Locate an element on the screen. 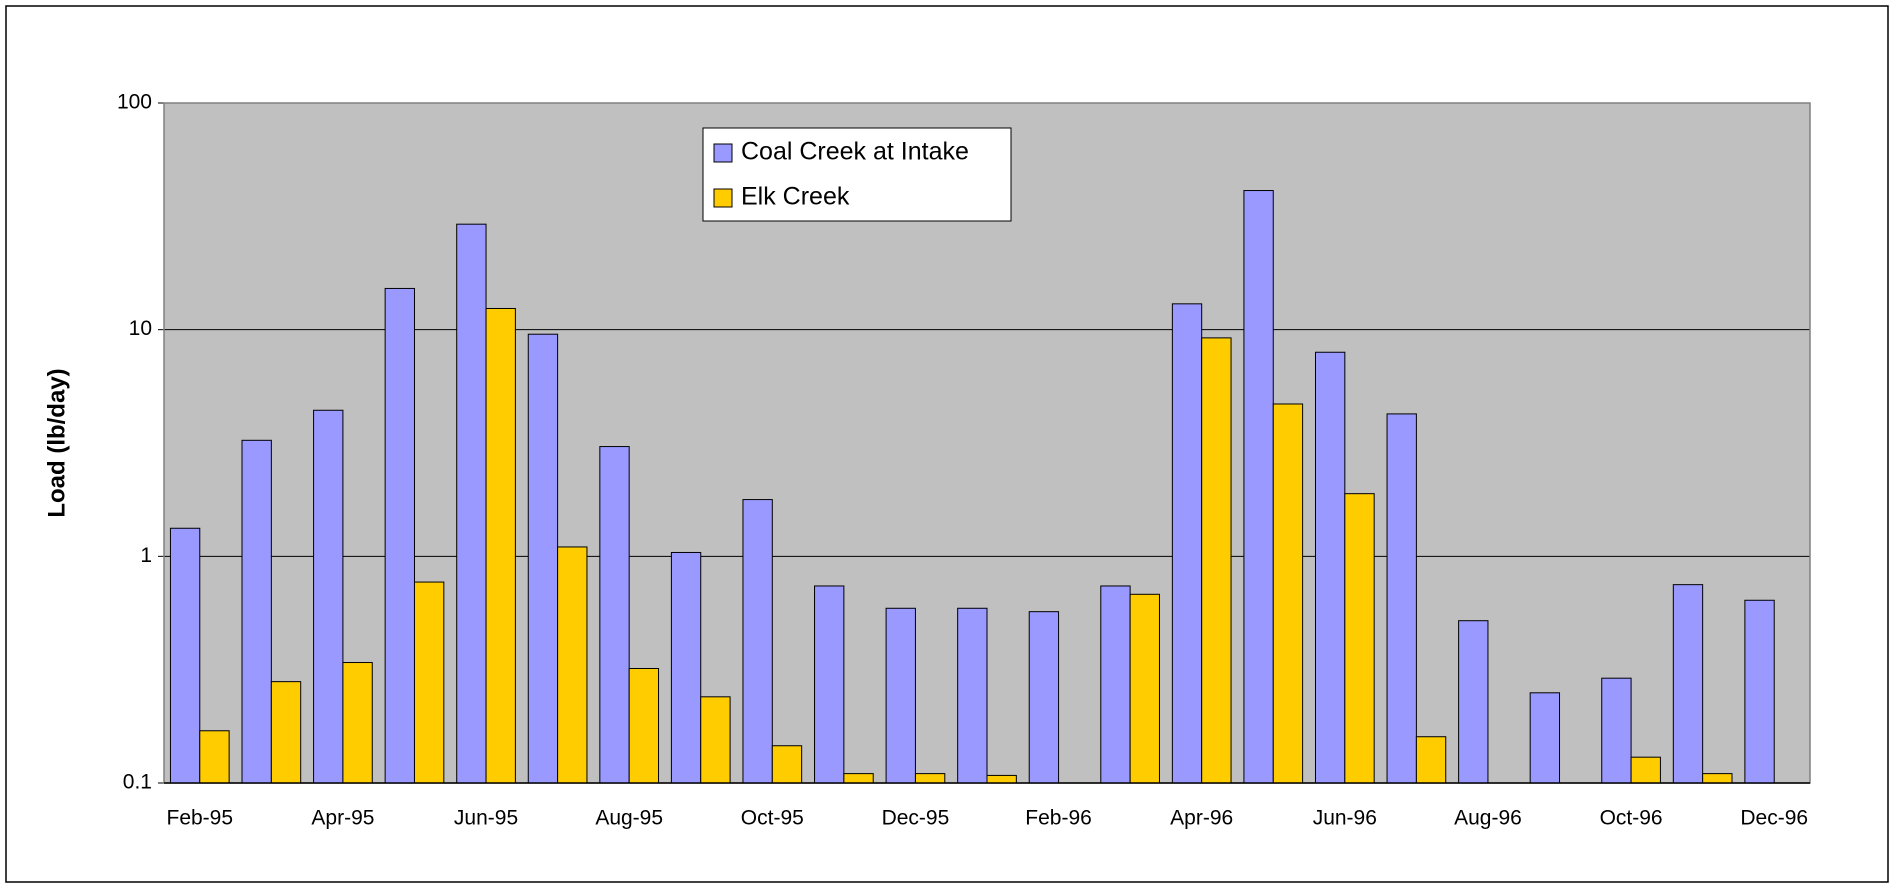 This screenshot has height=887, width=1894. x-tick-label: Oct-96 is located at coordinates (1631, 818).